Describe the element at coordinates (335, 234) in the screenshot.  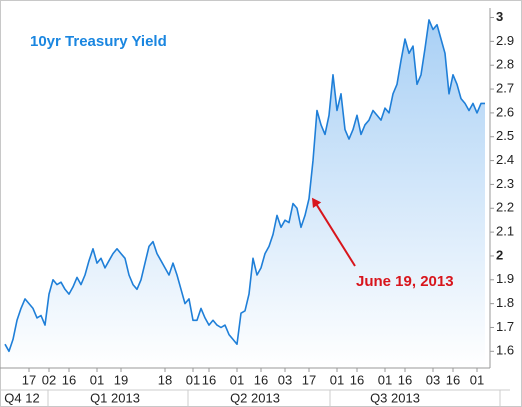
I see `annotation-arrow` at that location.